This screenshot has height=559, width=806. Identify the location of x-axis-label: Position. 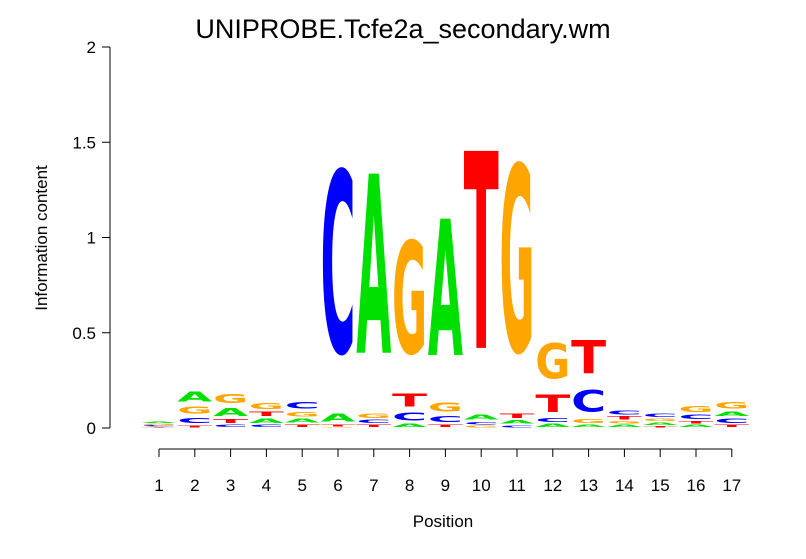
(443, 521).